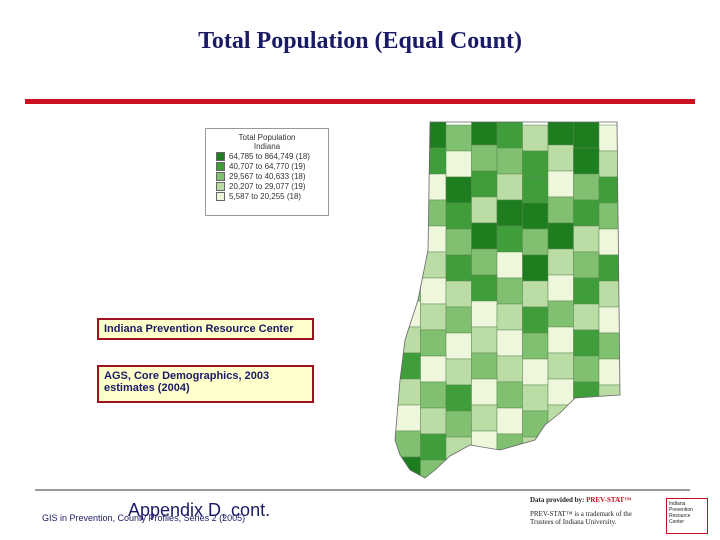 Image resolution: width=720 pixels, height=540 pixels. What do you see at coordinates (199, 510) in the screenshot?
I see `appendix: Appendix D, cont.` at bounding box center [199, 510].